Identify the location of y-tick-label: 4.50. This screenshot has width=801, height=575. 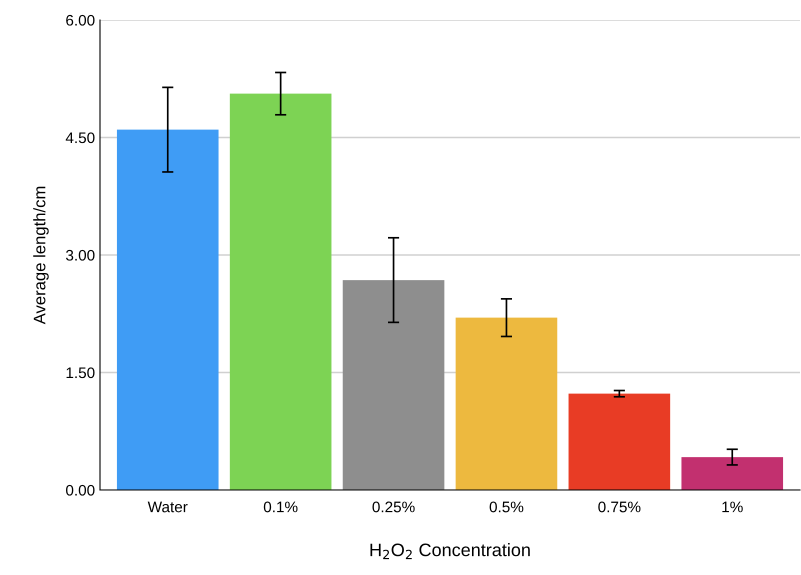
(80, 138).